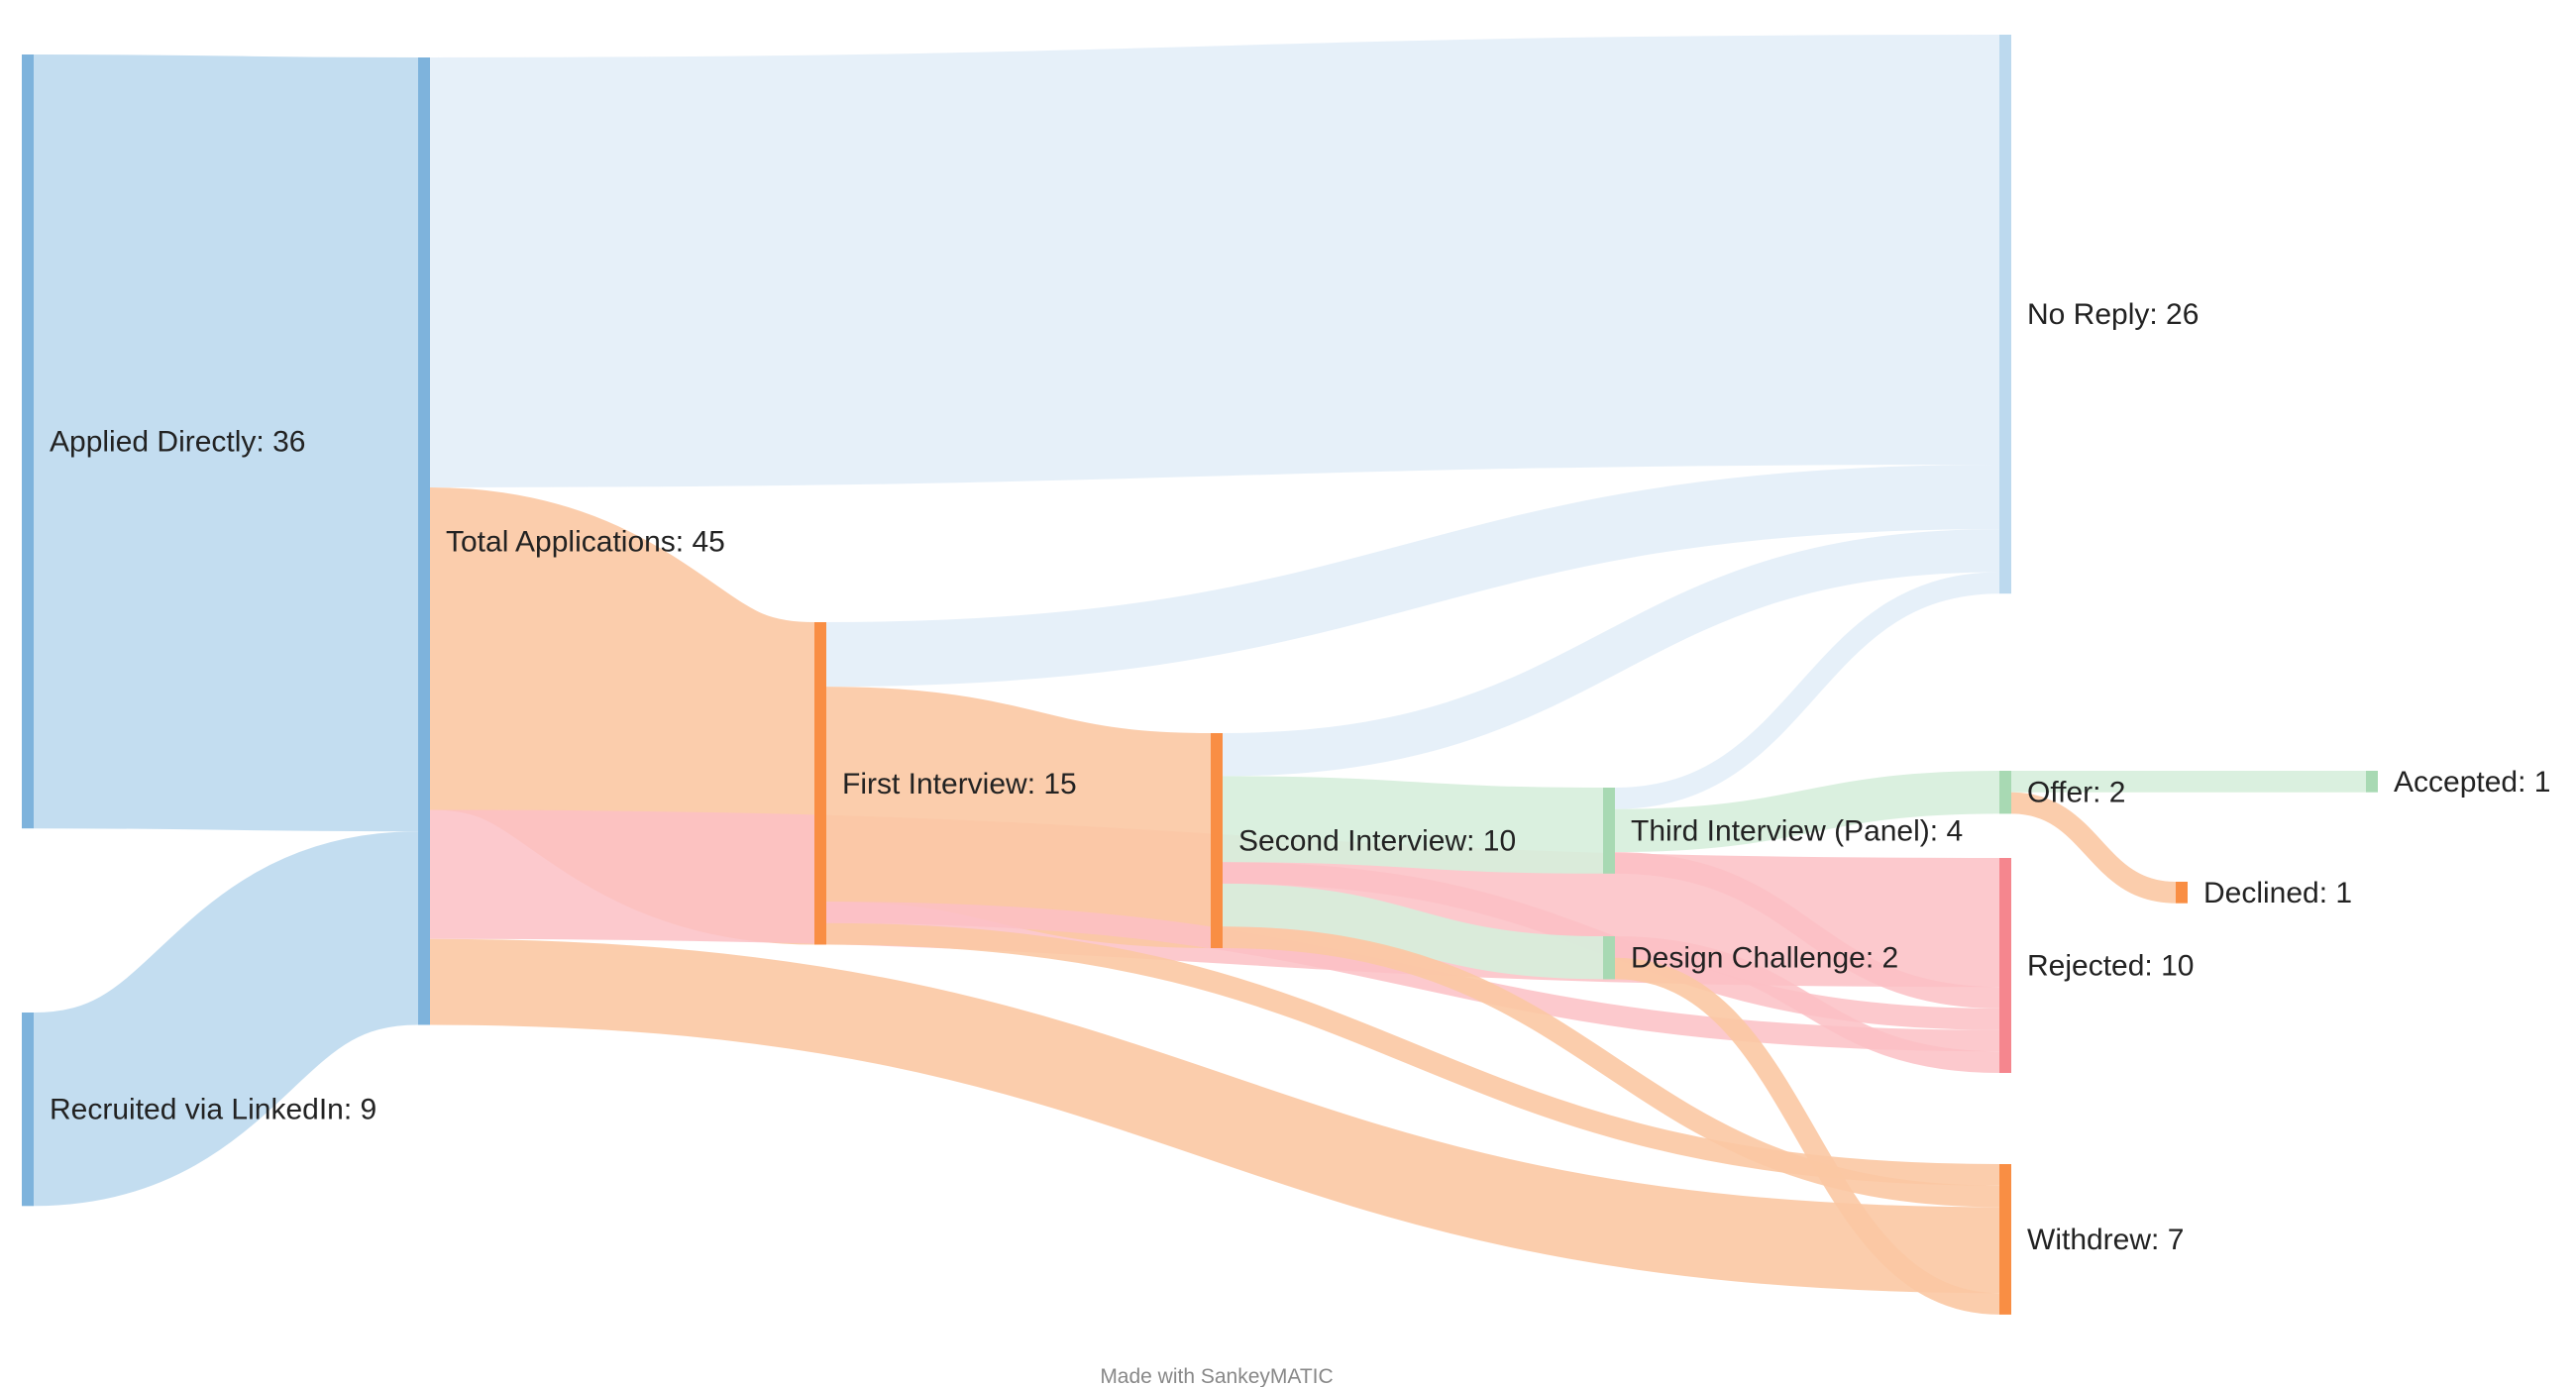 This screenshot has width=2576, height=1387. What do you see at coordinates (1807, 812) in the screenshot?
I see `flow-third-to-offer` at bounding box center [1807, 812].